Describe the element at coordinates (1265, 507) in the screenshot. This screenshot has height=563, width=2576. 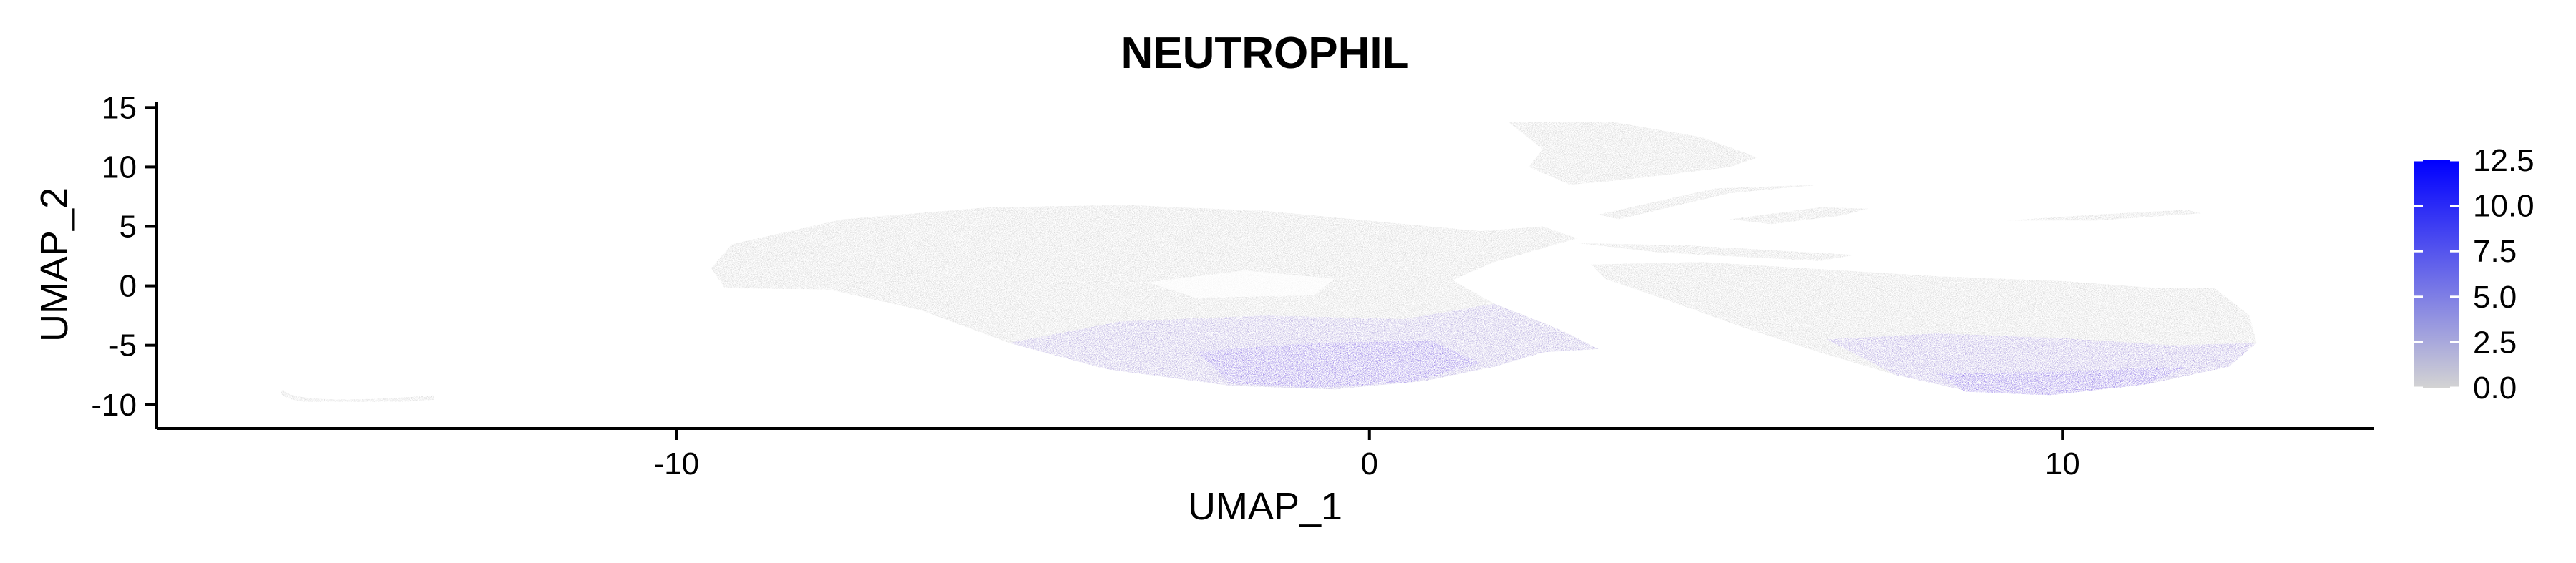
I see `x-axis-title: UMAP_1` at that location.